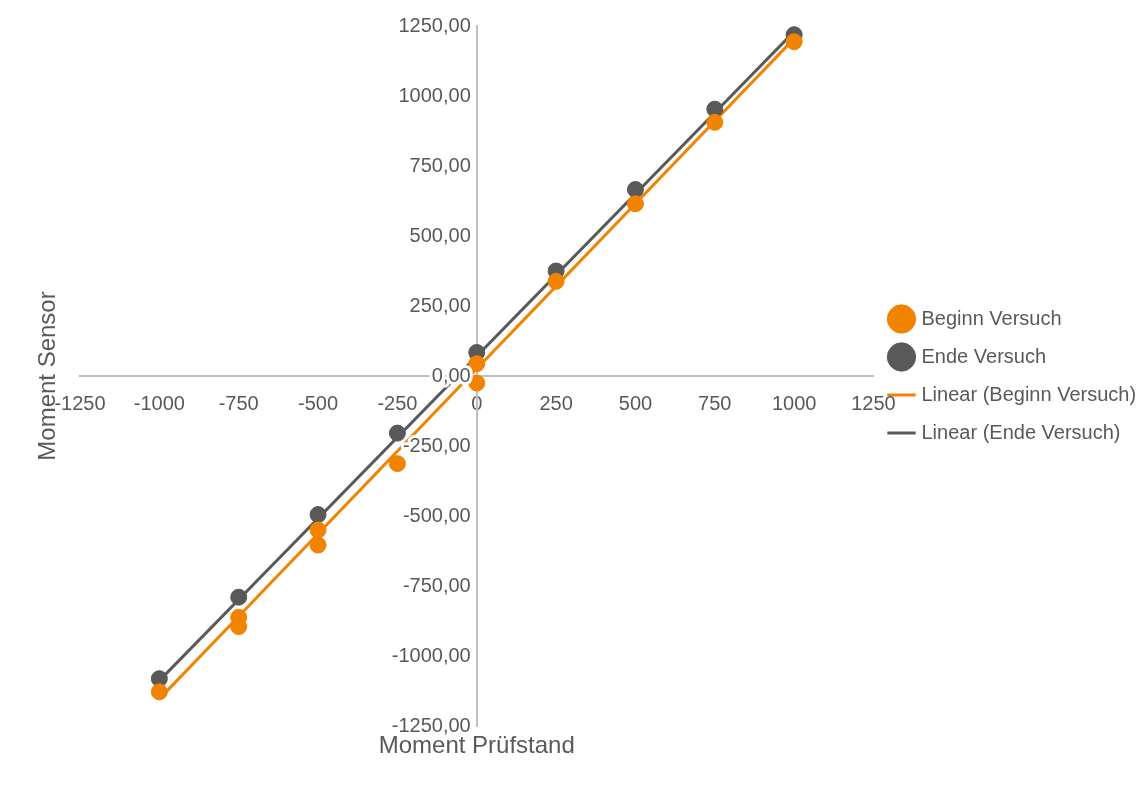 Image resolution: width=1148 pixels, height=786 pixels. I want to click on x-tick-label: 1000, so click(794, 402).